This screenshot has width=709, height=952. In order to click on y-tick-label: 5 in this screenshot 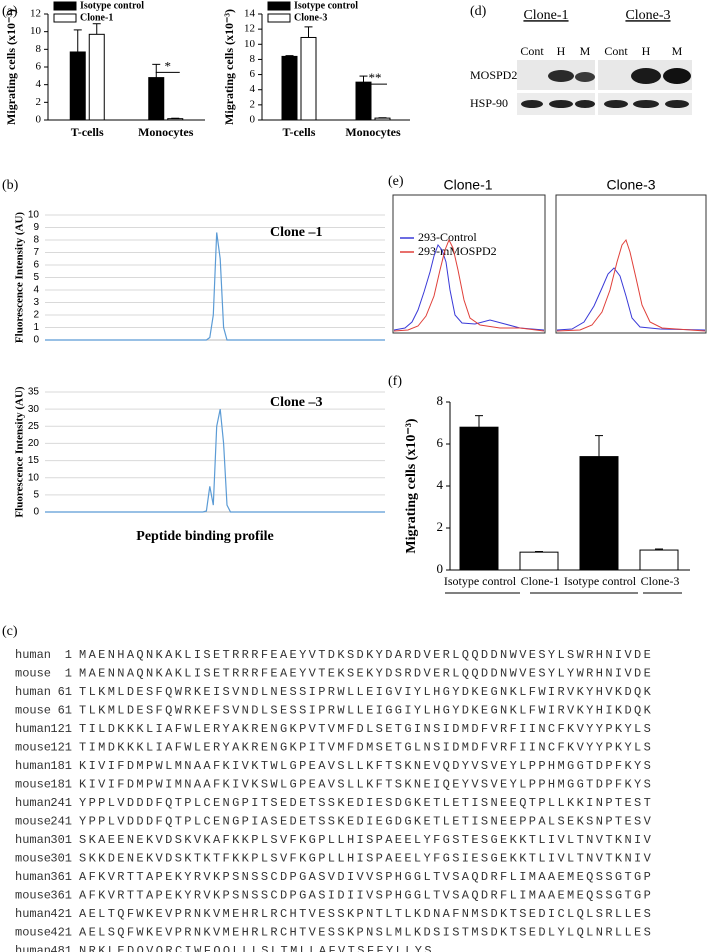, I will do `click(36, 277)`.